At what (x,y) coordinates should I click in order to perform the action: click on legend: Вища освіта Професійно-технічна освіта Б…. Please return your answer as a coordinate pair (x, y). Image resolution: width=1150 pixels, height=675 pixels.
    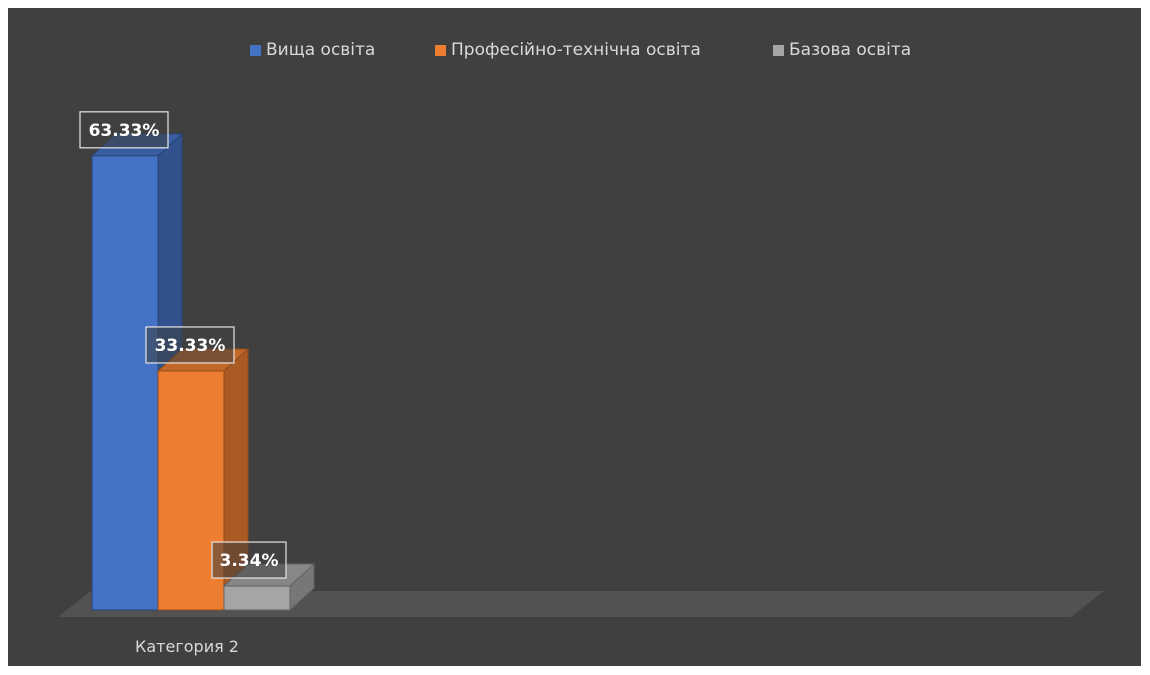
    Looking at the image, I should click on (575, 50).